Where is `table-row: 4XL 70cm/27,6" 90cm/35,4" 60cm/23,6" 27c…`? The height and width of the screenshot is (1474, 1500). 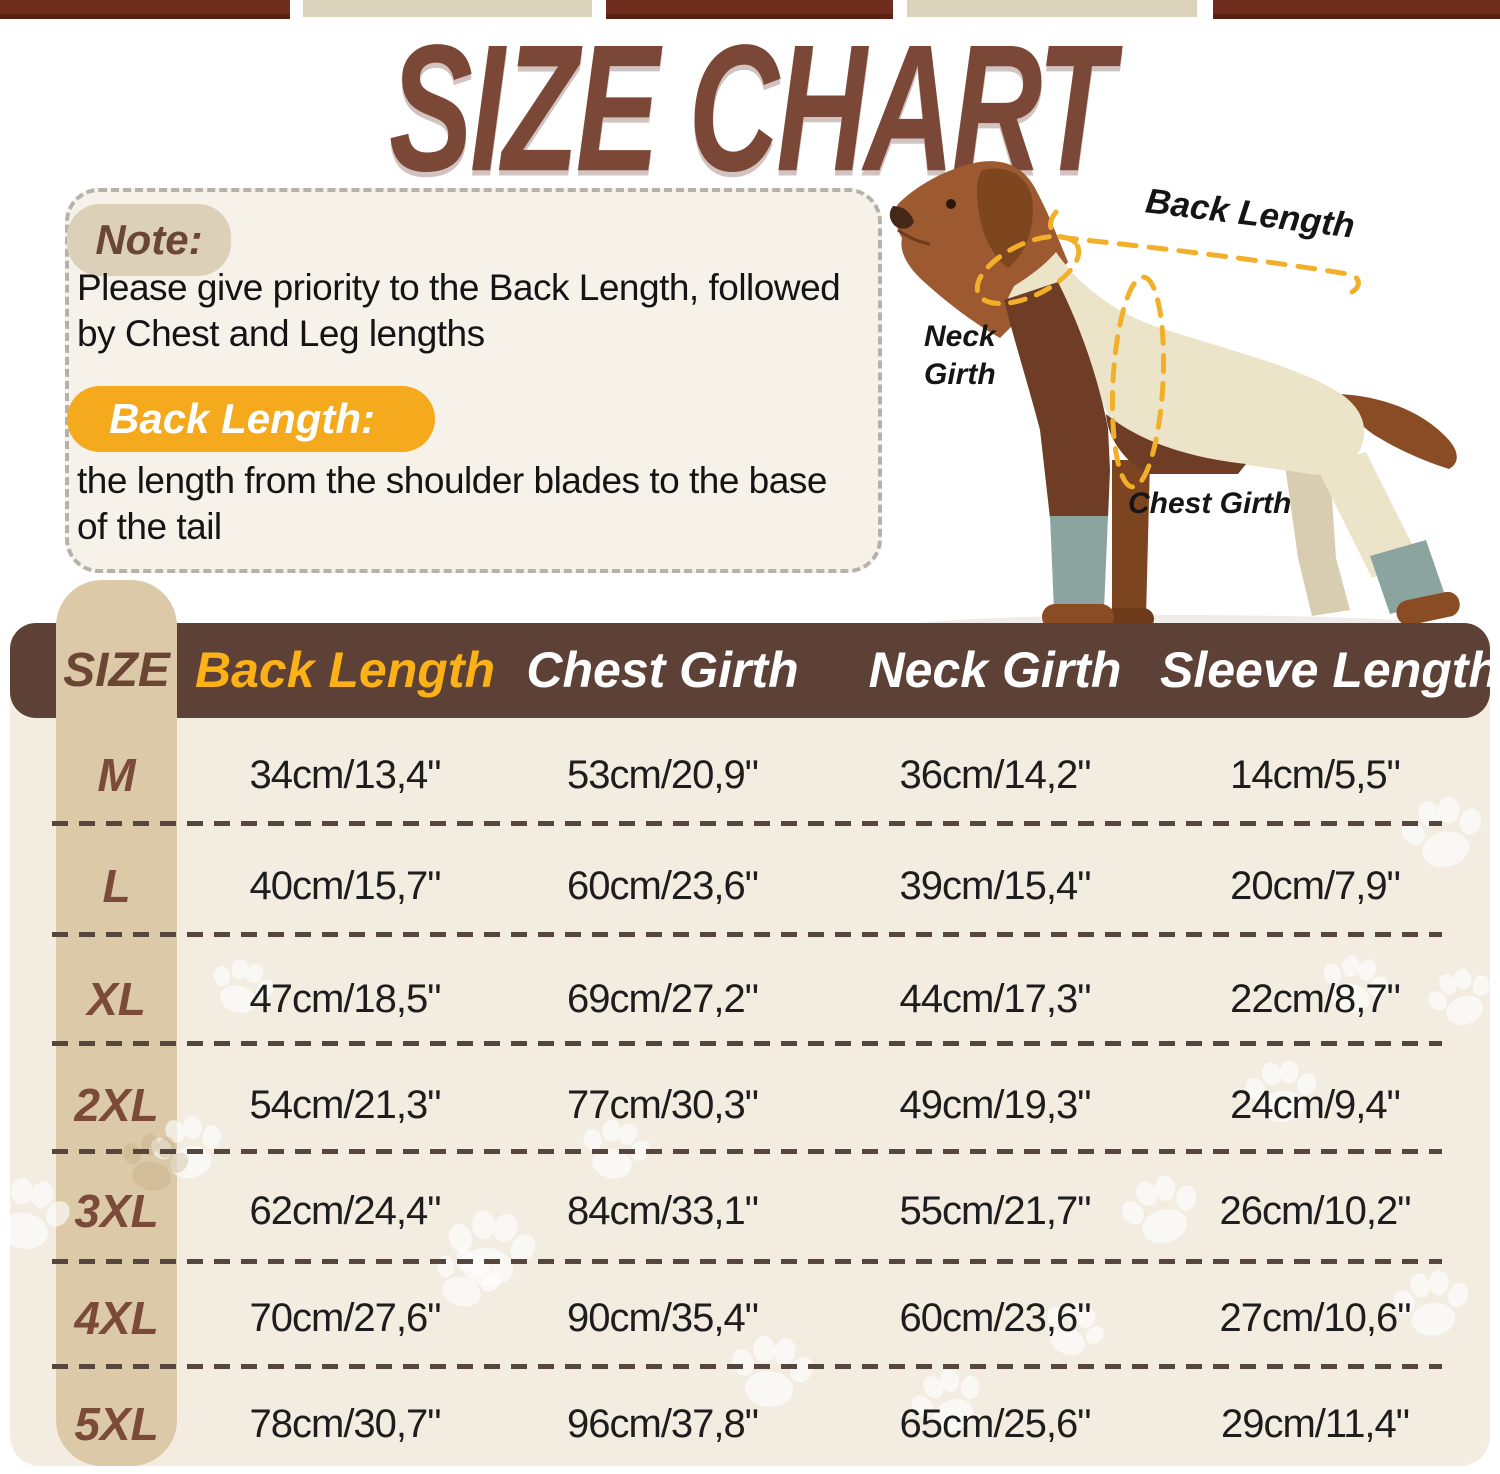
table-row: 4XL 70cm/27,6" 90cm/35,4" 60cm/23,6" 27c… is located at coordinates (750, 1318).